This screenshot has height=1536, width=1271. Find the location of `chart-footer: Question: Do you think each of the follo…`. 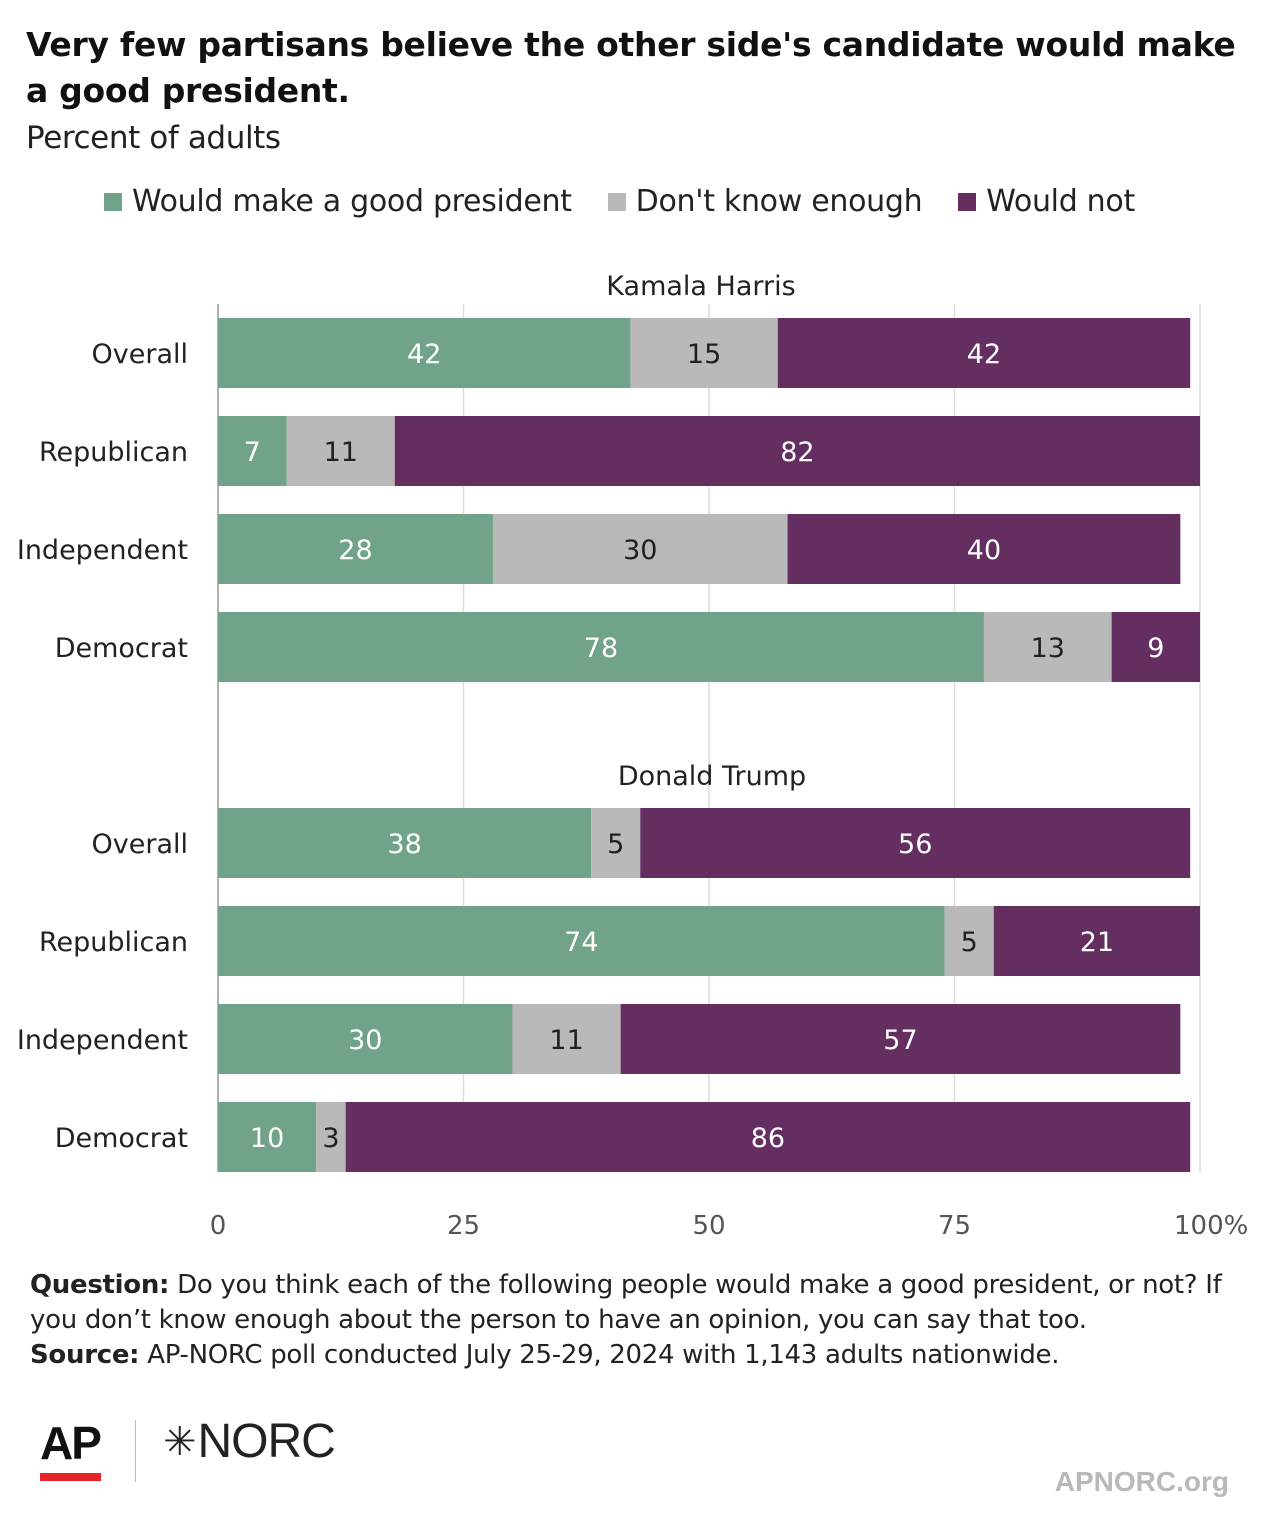

chart-footer: Question: Do you think each of the follo… is located at coordinates (637, 1320).